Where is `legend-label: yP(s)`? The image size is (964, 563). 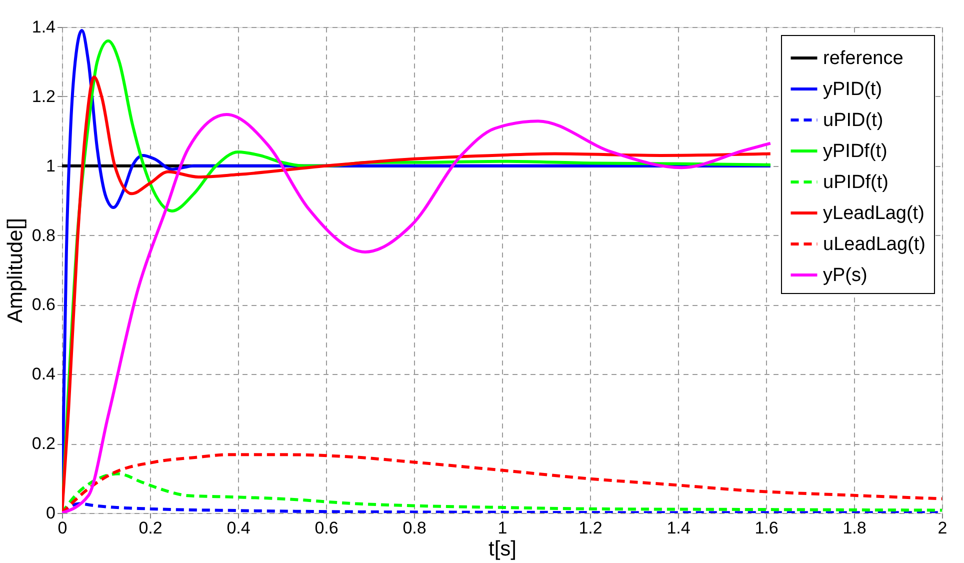 legend-label: yP(s) is located at coordinates (845, 275).